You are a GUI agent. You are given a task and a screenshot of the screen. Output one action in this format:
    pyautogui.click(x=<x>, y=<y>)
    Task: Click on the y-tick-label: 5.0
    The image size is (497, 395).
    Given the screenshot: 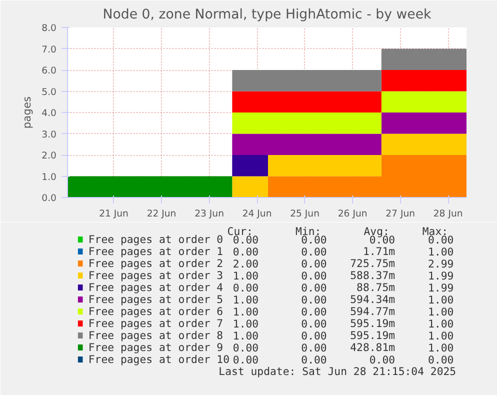 What is the action you would take?
    pyautogui.click(x=49, y=92)
    